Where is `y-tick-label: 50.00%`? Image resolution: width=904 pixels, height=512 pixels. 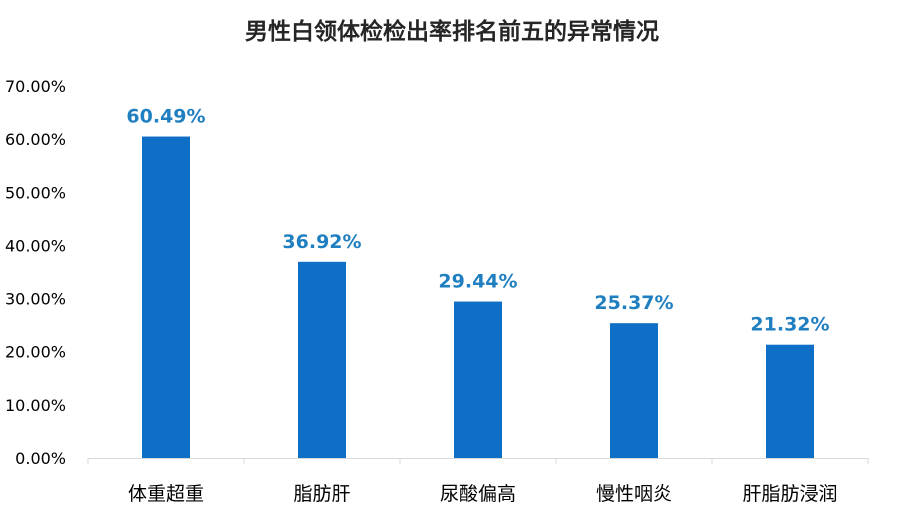
y-tick-label: 50.00% is located at coordinates (35, 192).